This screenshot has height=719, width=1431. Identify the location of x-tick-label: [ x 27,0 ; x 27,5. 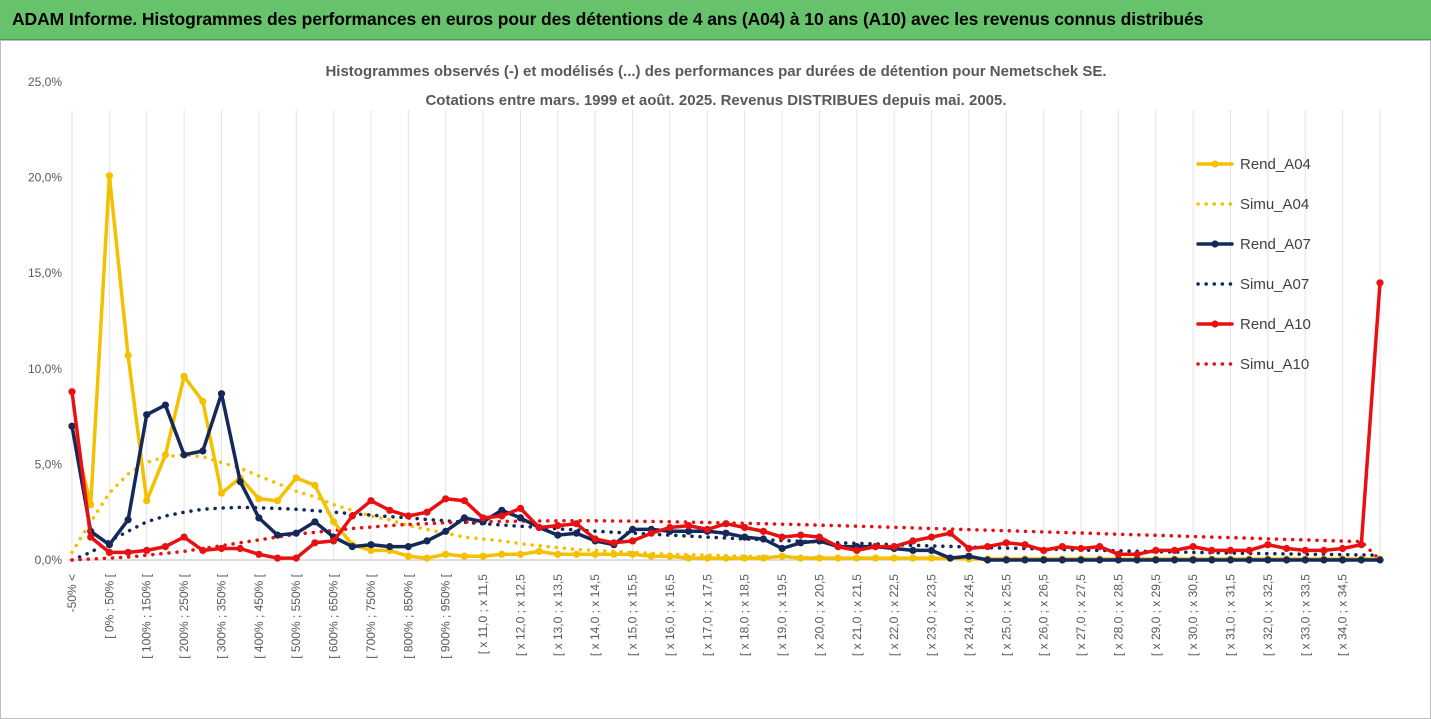
(1081, 615).